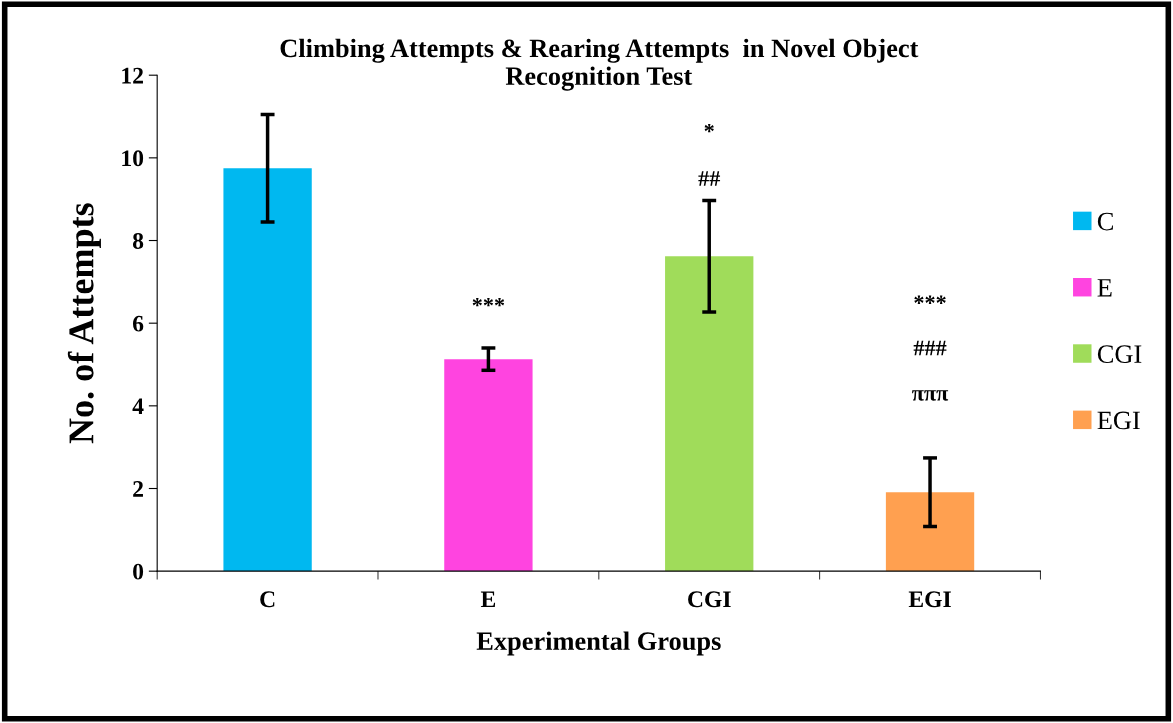 This screenshot has height=723, width=1173. Describe the element at coordinates (929, 599) in the screenshot. I see `x-tick-label: EGI` at that location.